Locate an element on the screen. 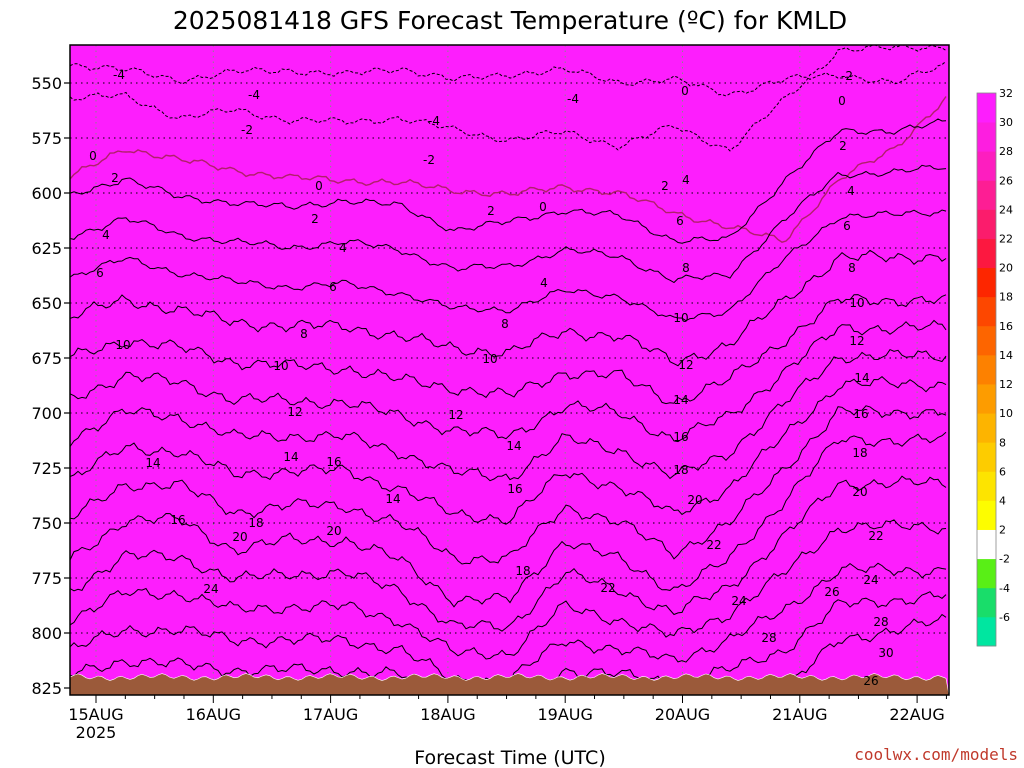  colorbar-frame is located at coordinates (986, 369).